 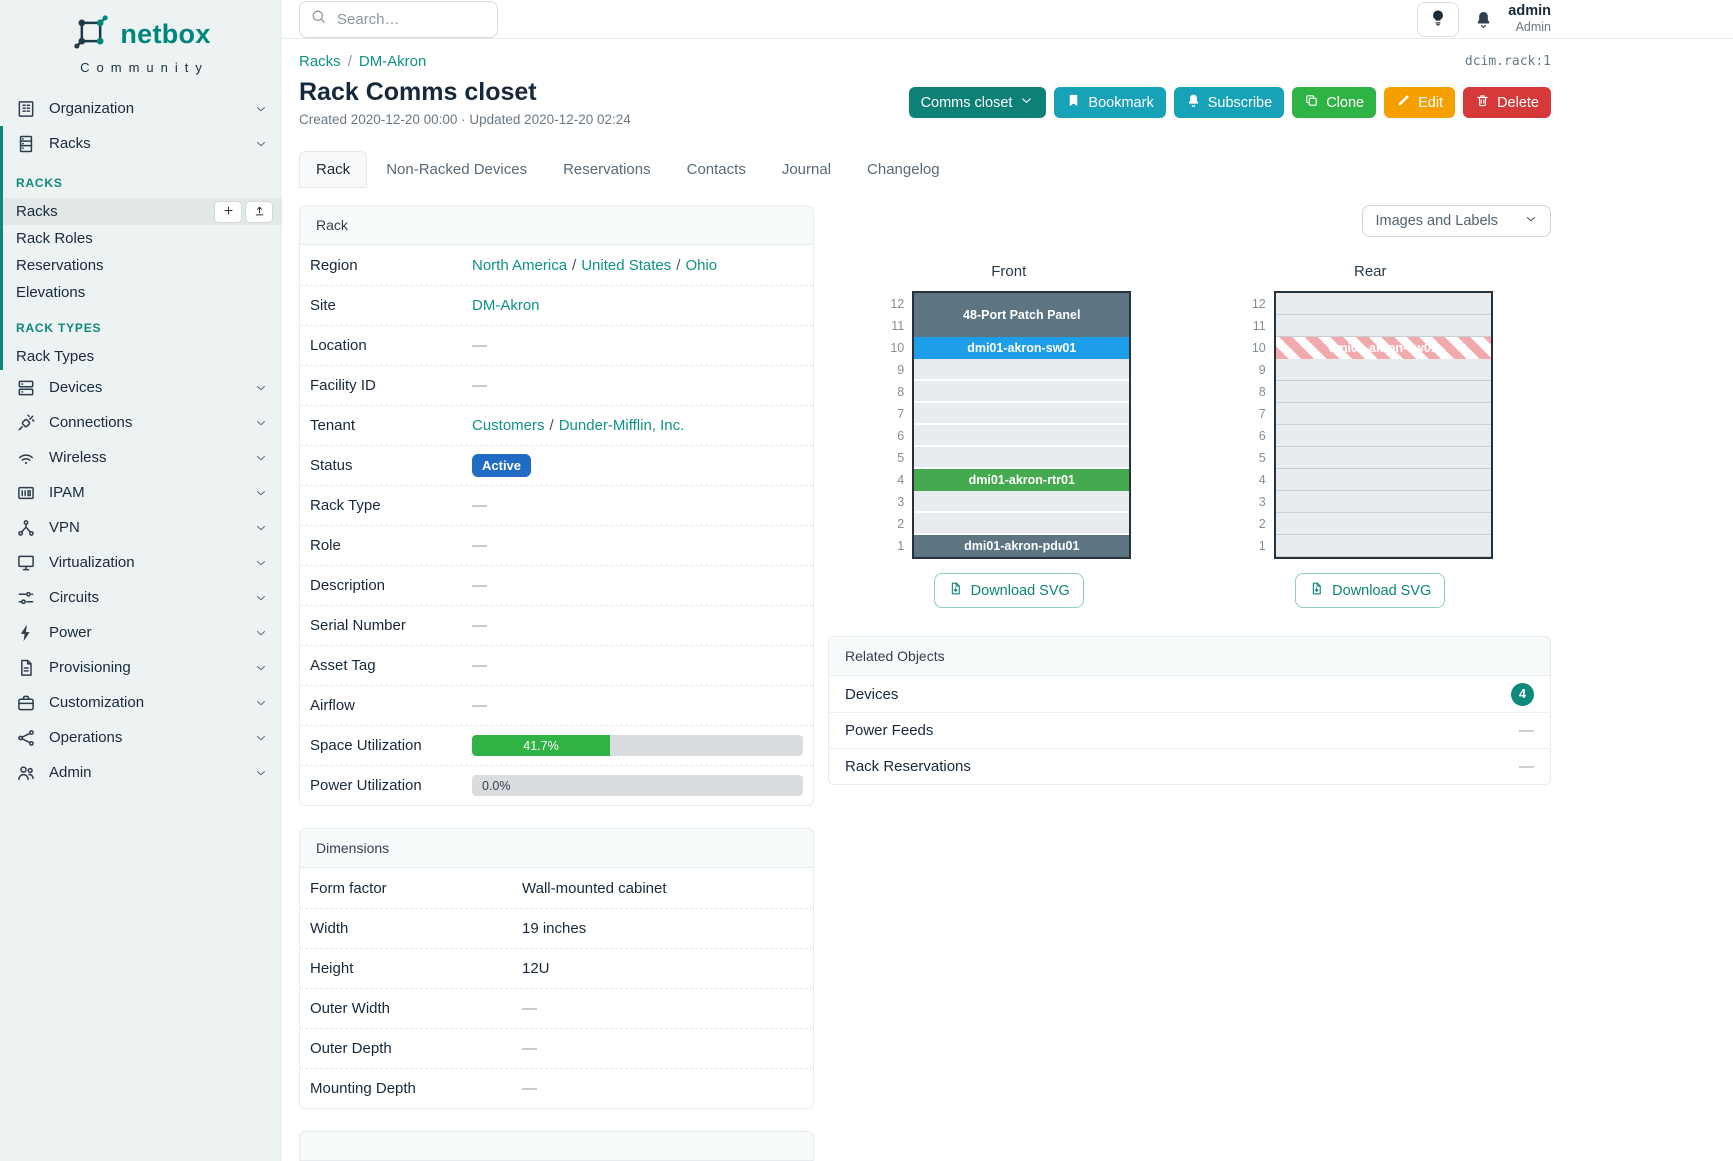 I want to click on rack-slot-empty-u1, so click(x=1383, y=546).